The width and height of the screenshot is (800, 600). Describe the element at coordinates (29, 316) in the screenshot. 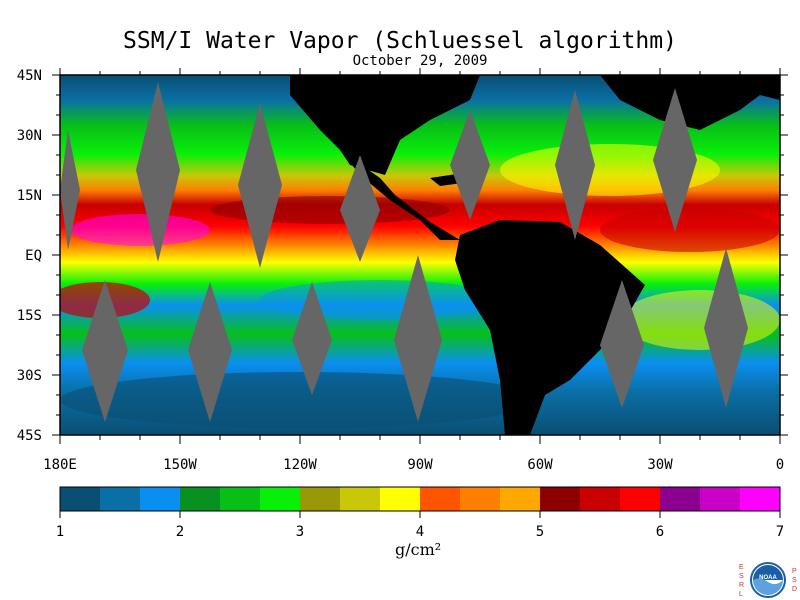

I see `latitude-label: 15S` at that location.